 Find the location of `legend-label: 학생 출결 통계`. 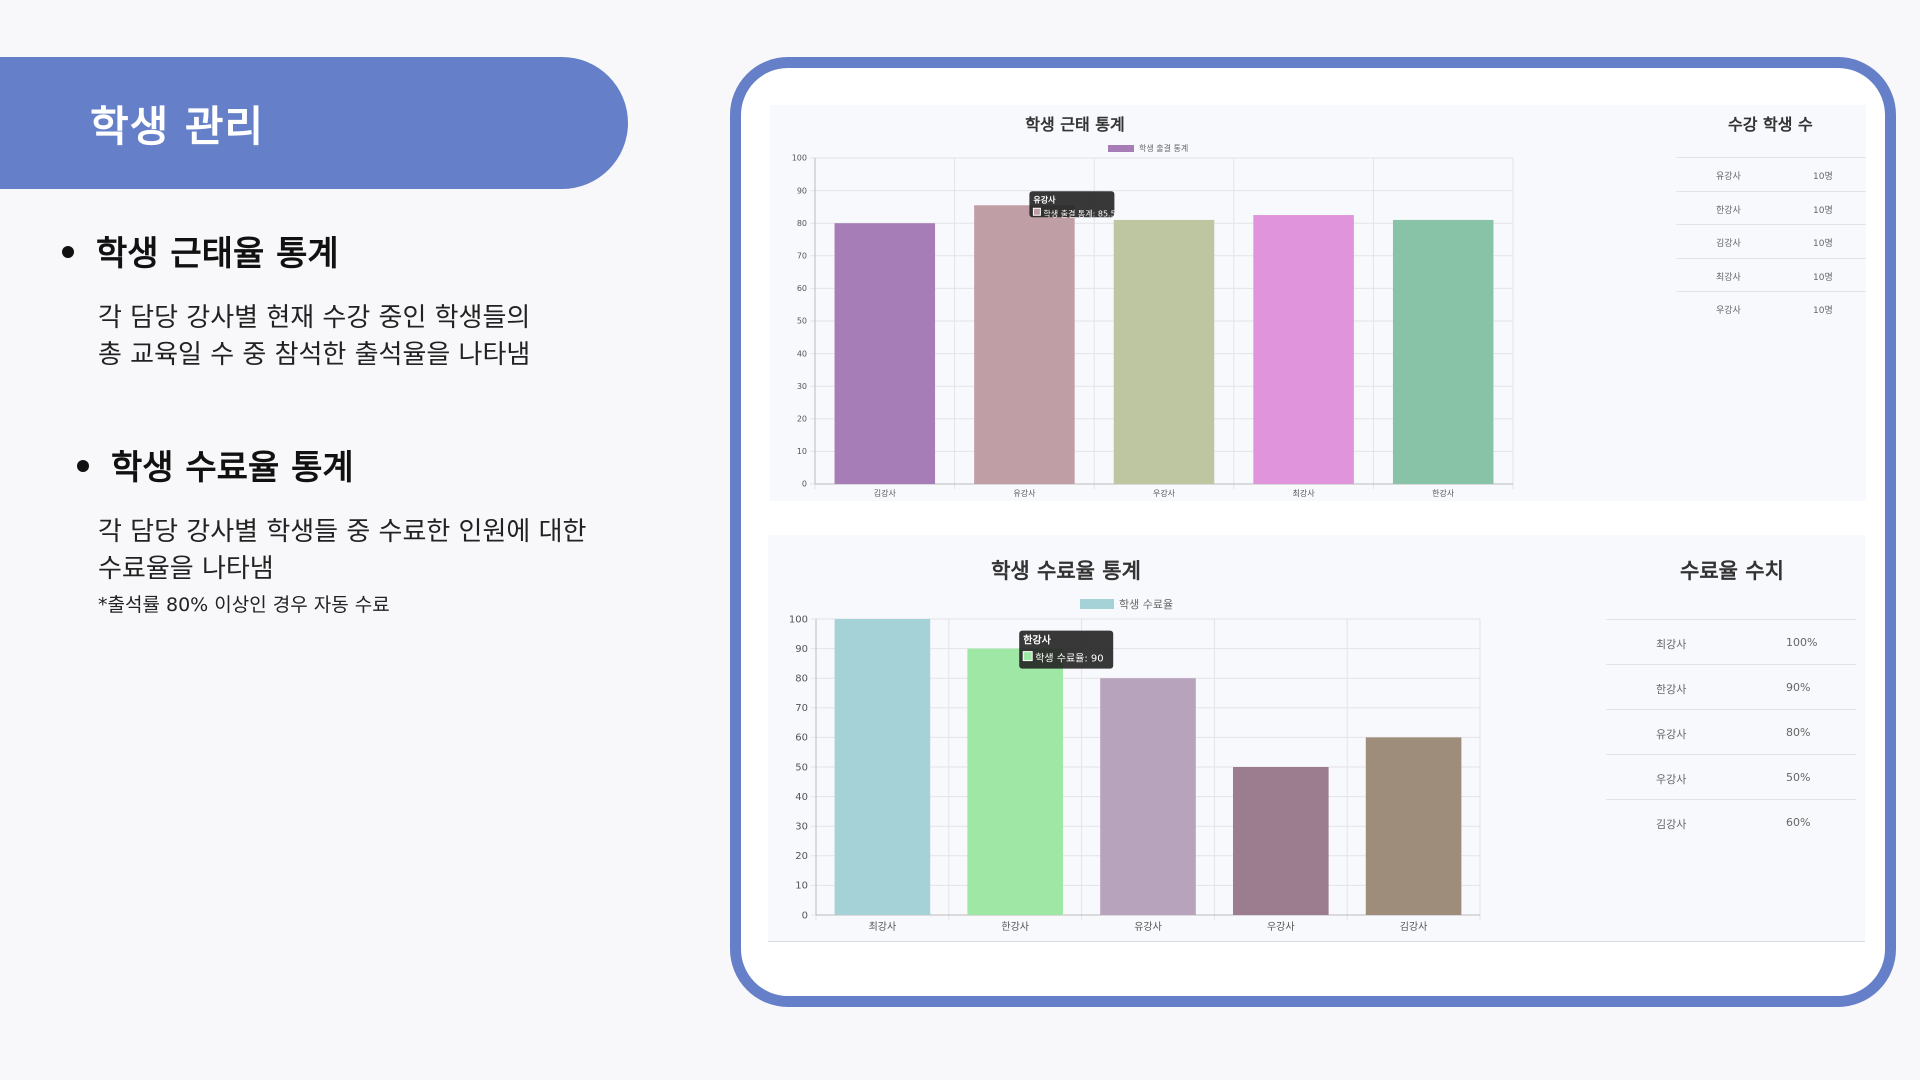

legend-label: 학생 출결 통계 is located at coordinates (1163, 148).